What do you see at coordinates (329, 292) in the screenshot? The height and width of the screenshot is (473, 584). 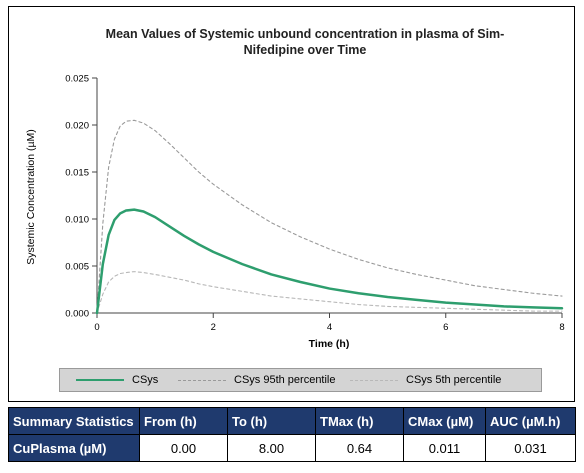 I see `series-line-5th-percentile` at bounding box center [329, 292].